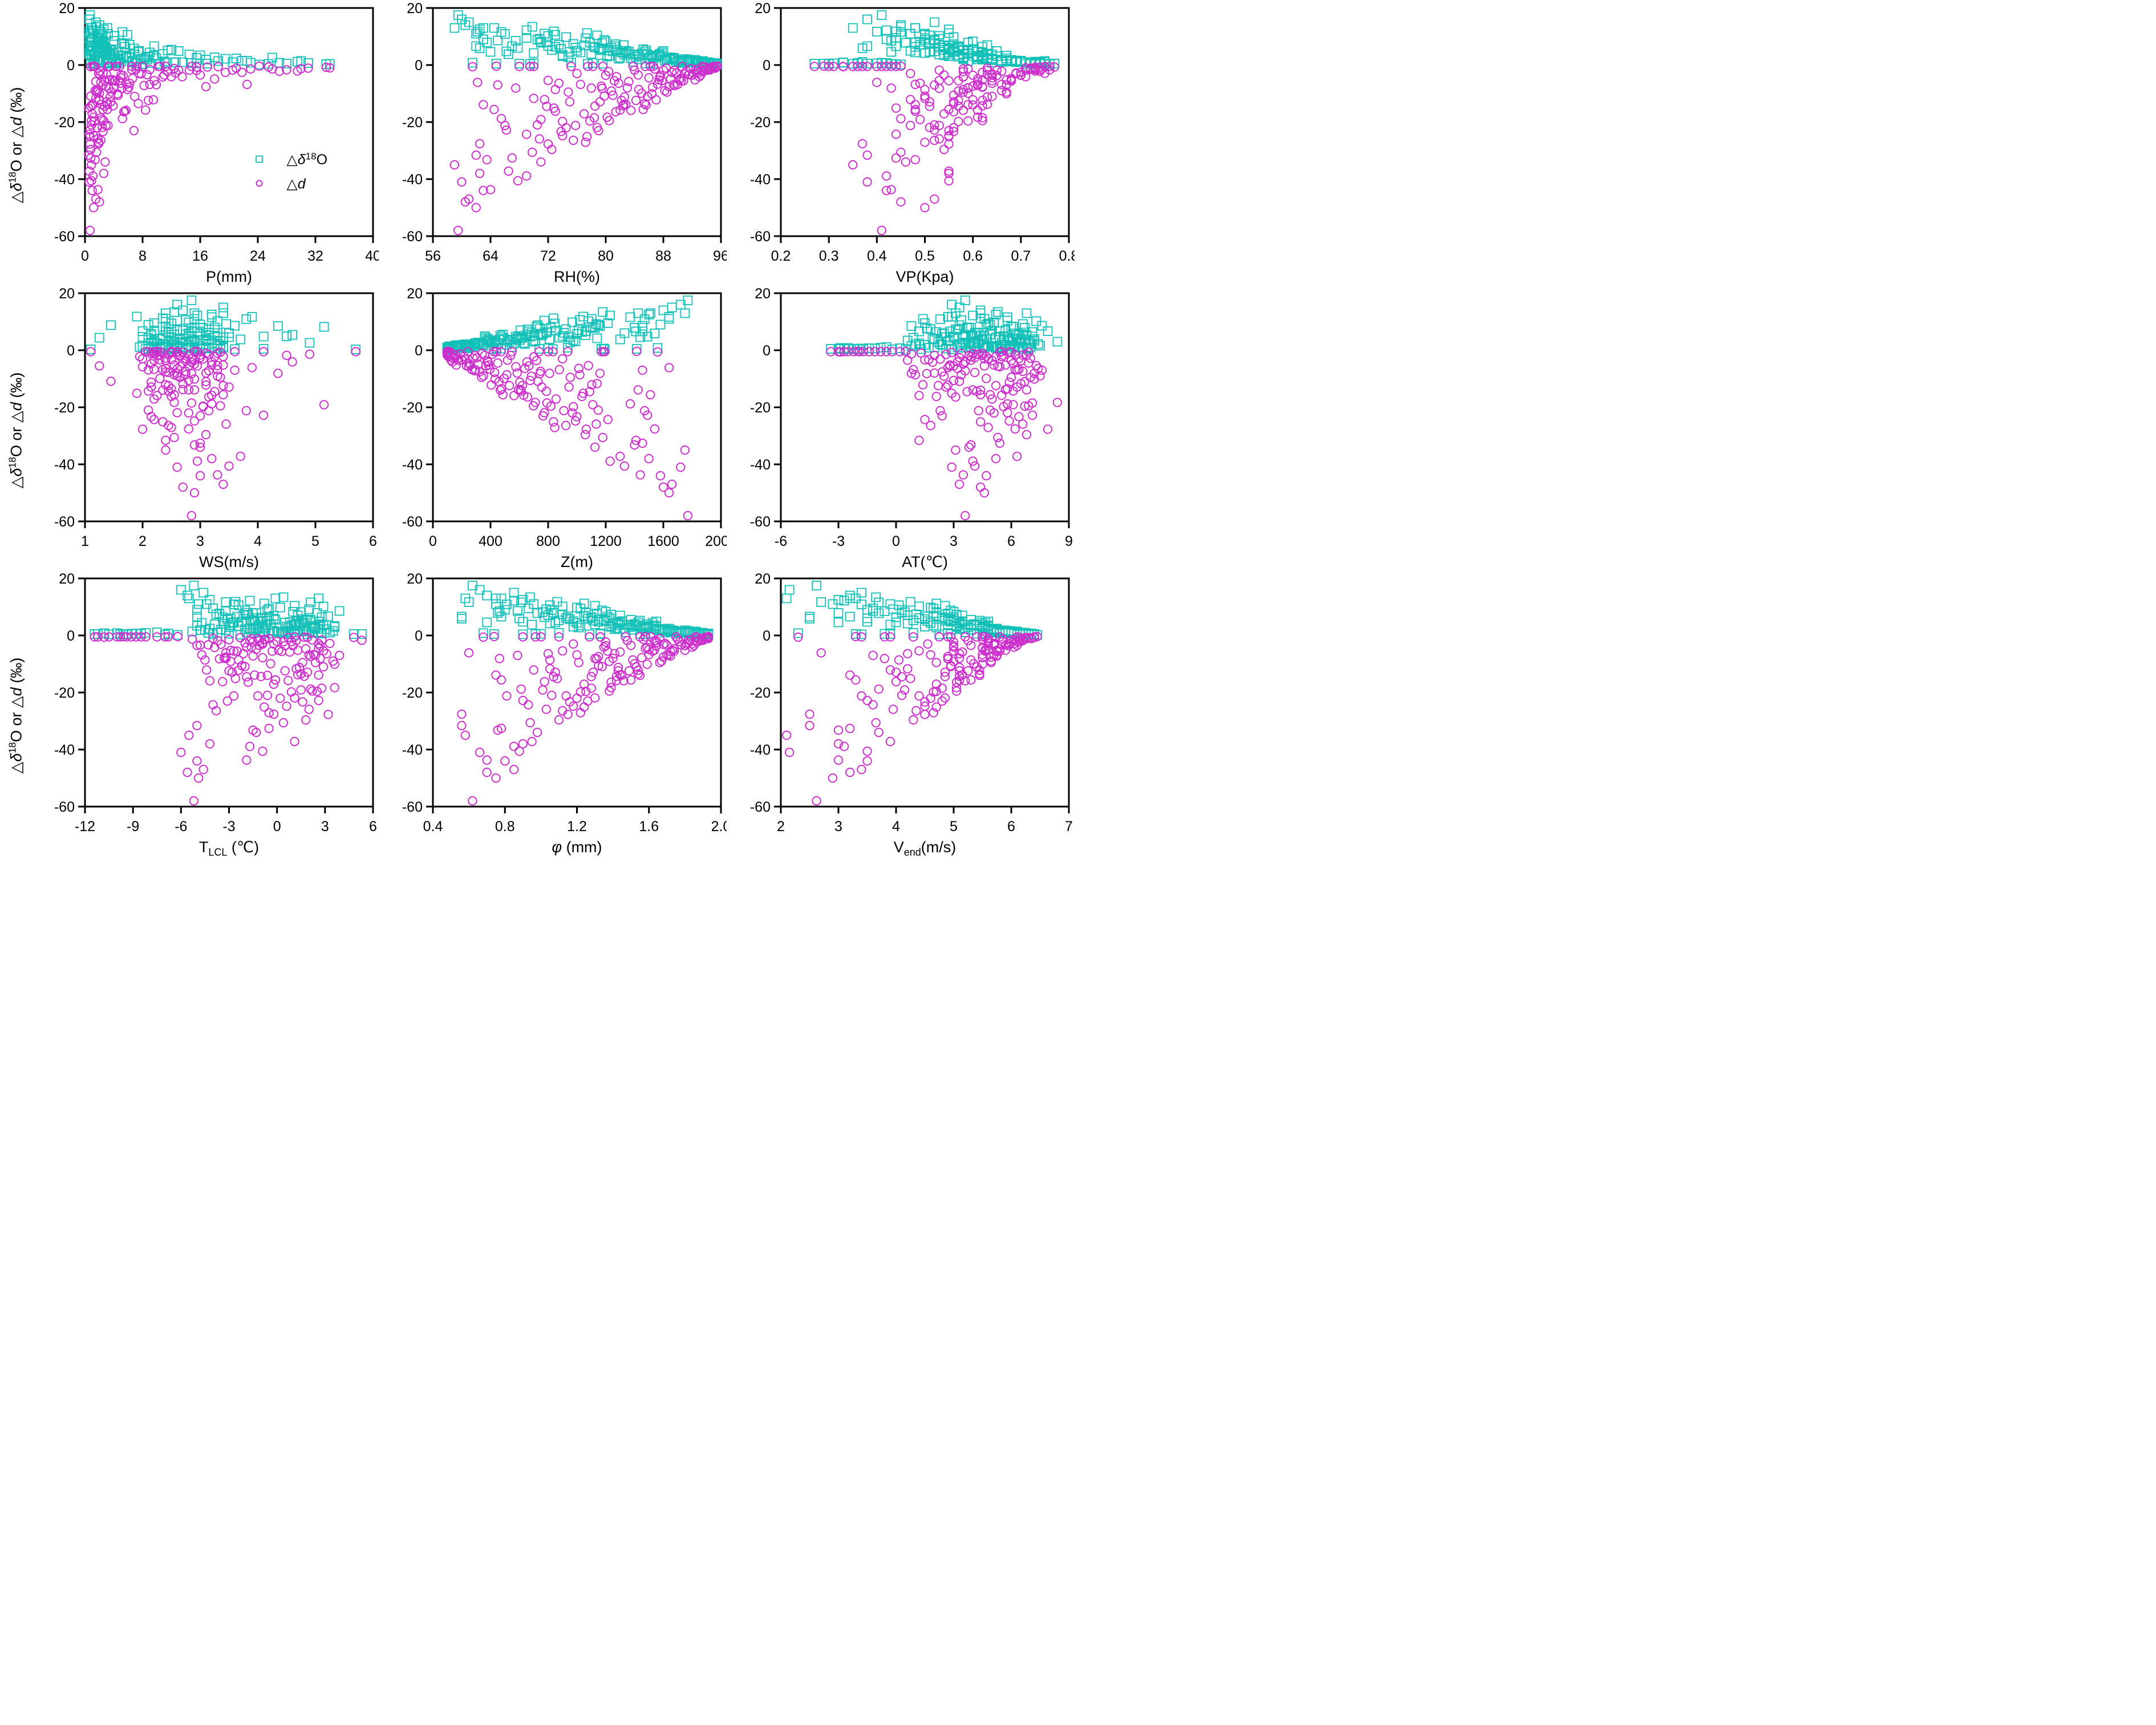 The width and height of the screenshot is (2156, 1725). I want to click on x-axis-ticks: 0.40.81.21.62.0, so click(575, 821).